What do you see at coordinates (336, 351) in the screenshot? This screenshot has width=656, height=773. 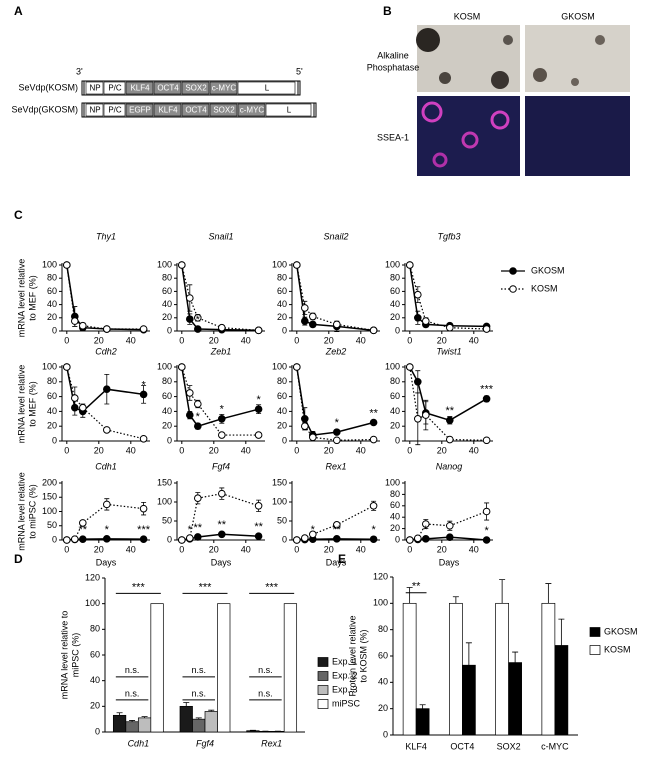 I see `chart-title: Zeb2` at bounding box center [336, 351].